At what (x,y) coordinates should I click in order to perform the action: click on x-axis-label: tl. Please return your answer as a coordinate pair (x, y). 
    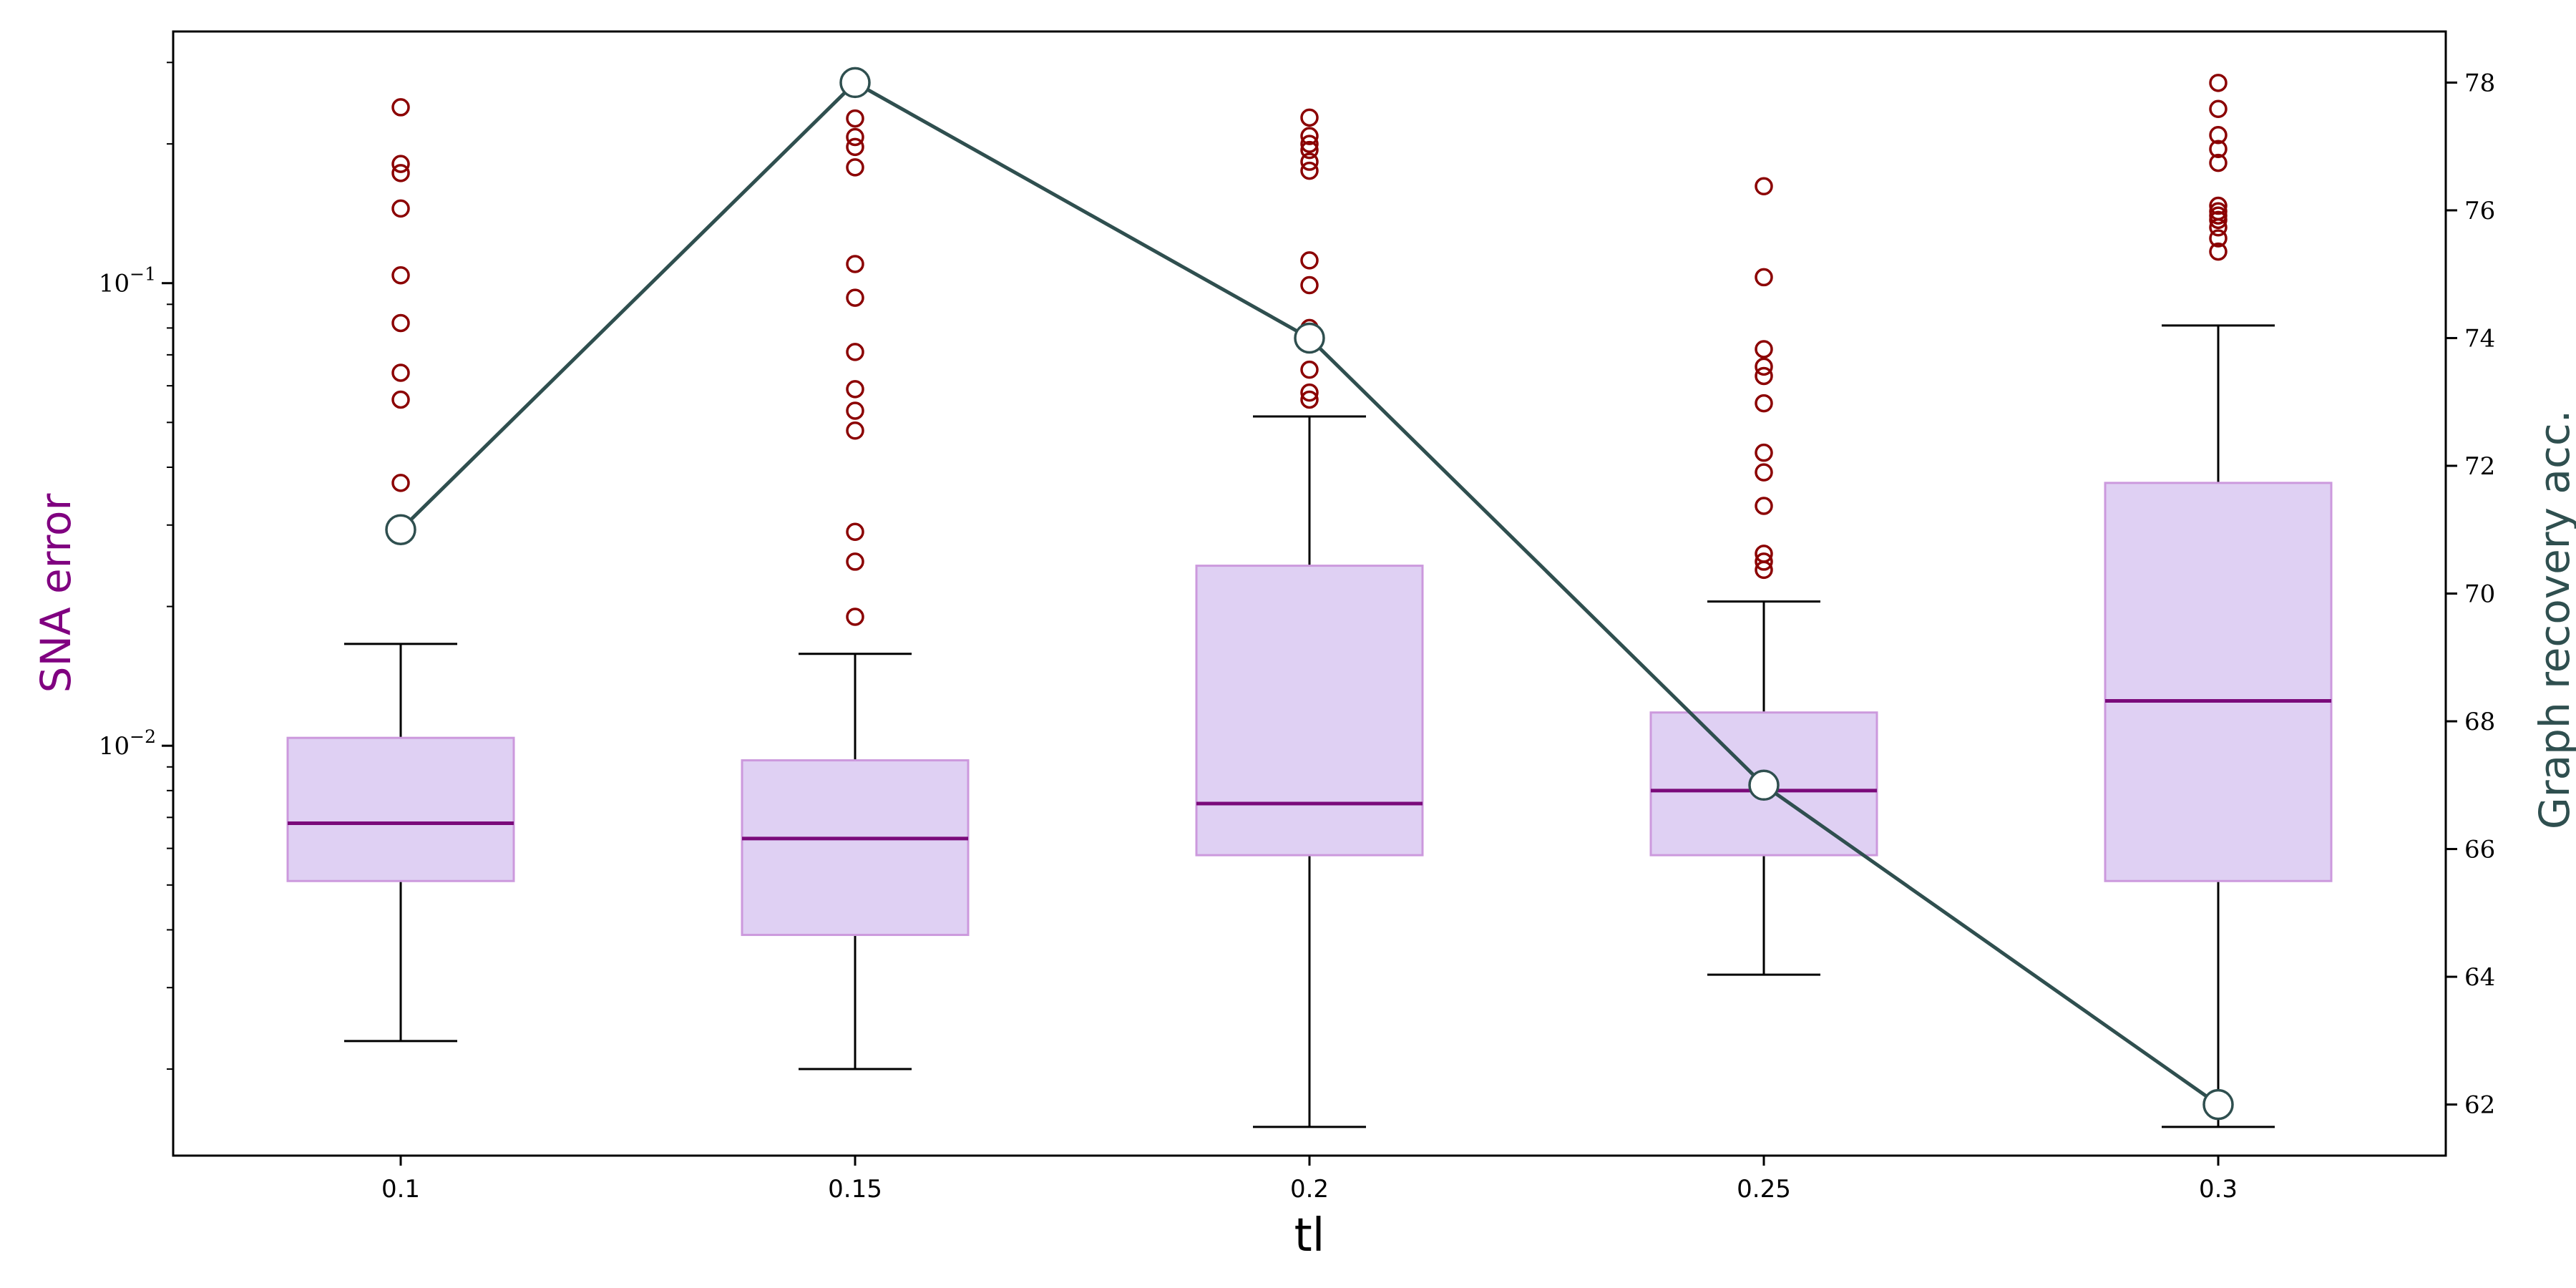
    Looking at the image, I should click on (1309, 1235).